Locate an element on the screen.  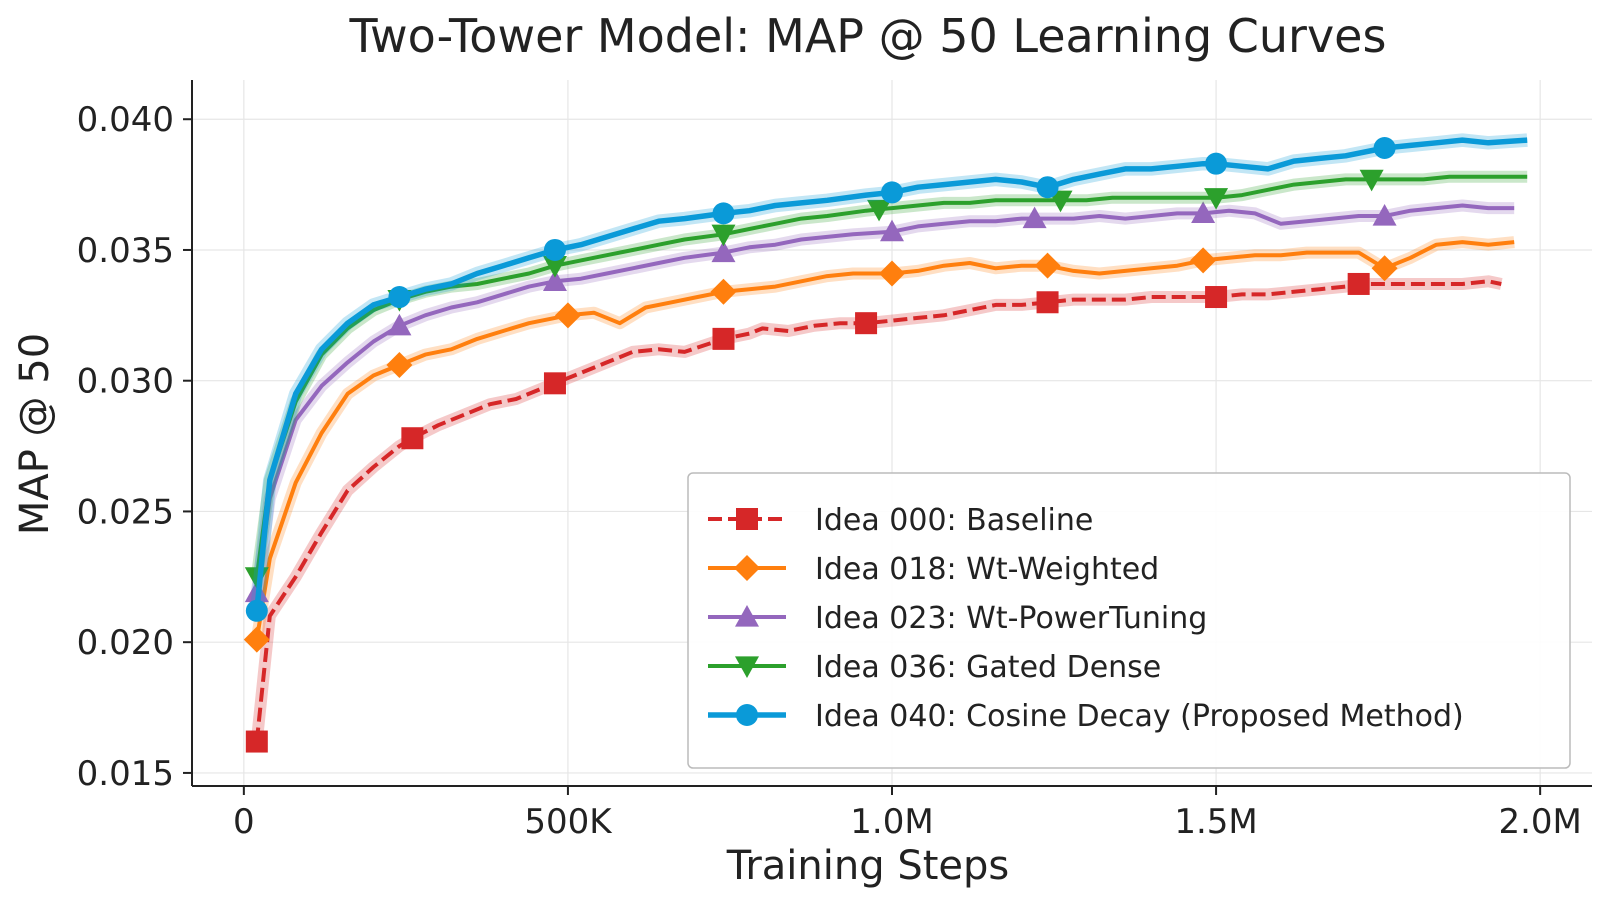
legend-entry: Idea 023: Wt-PowerTuning is located at coordinates (957, 618).